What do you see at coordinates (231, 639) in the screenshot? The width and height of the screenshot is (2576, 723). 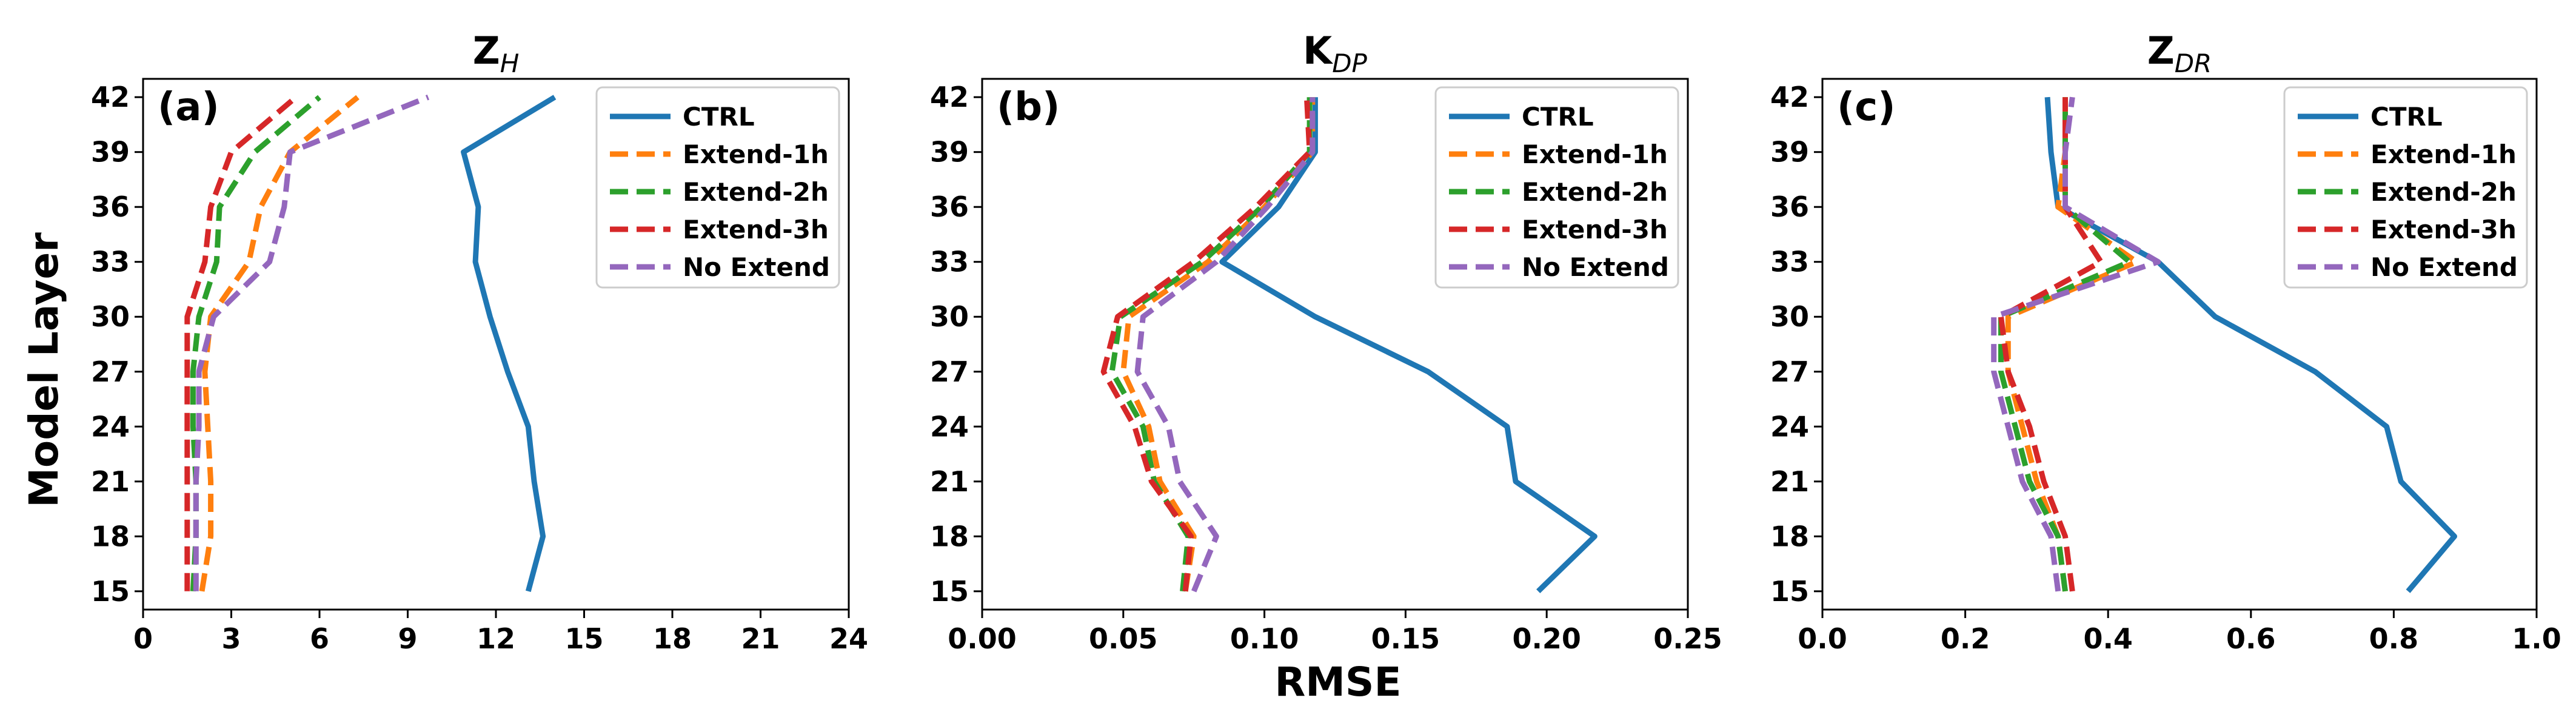 I see `x-tick-label: 3` at bounding box center [231, 639].